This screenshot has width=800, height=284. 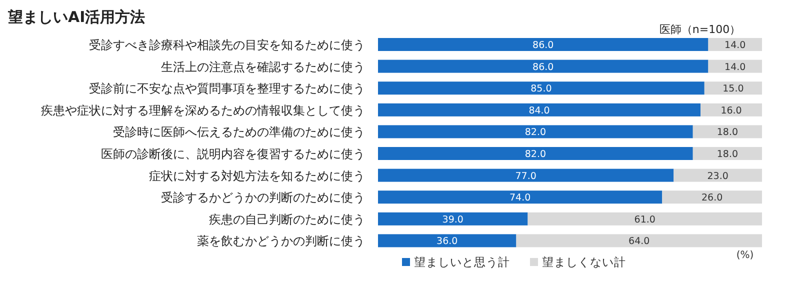 I want to click on y-tick-label: 疾患の自己判断のために使う, so click(x=287, y=219).